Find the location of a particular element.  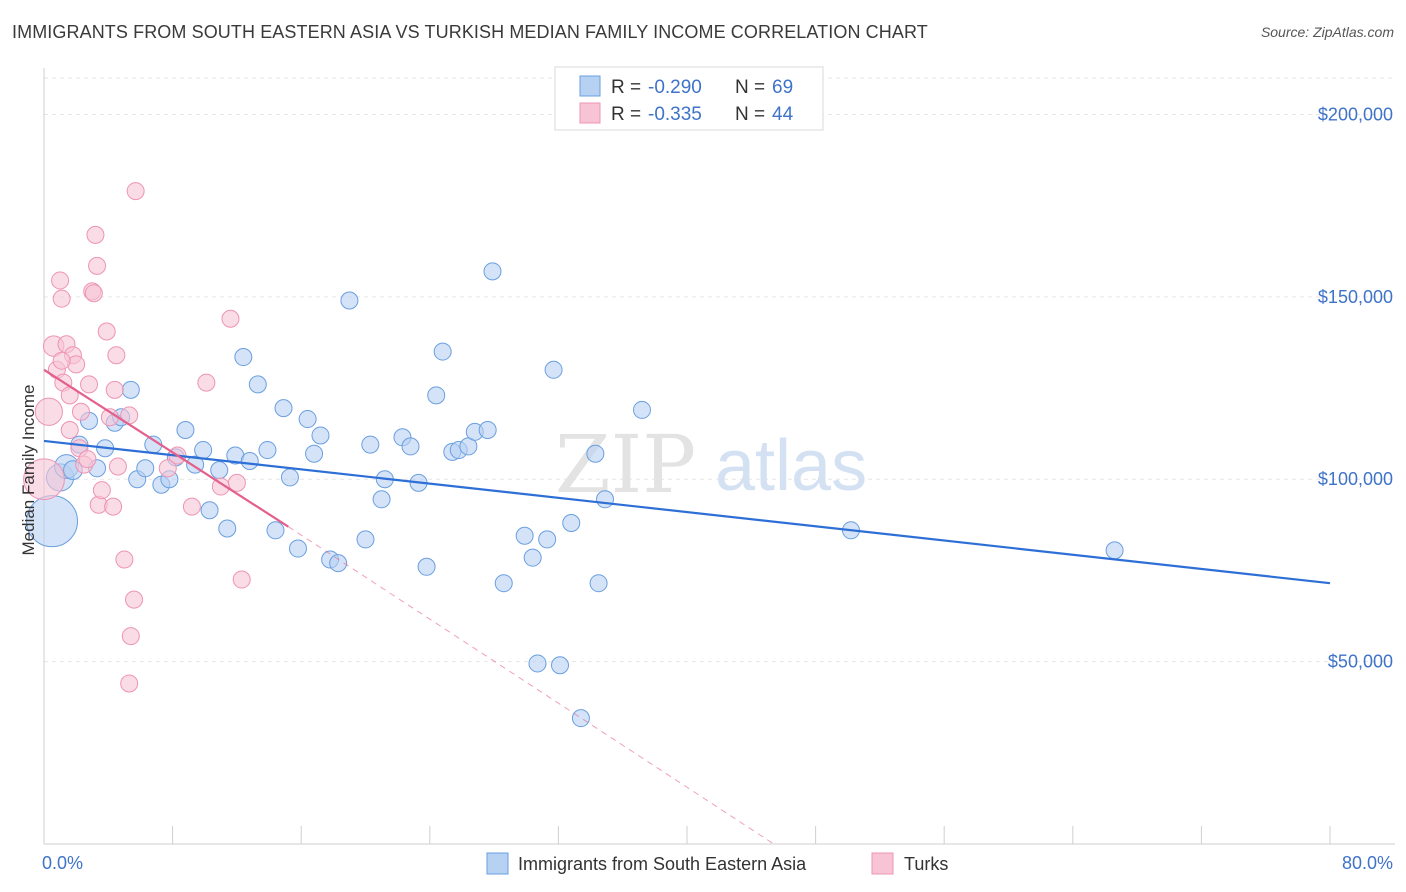

source-label: Source: ZipAtlas.com is located at coordinates (1327, 32).